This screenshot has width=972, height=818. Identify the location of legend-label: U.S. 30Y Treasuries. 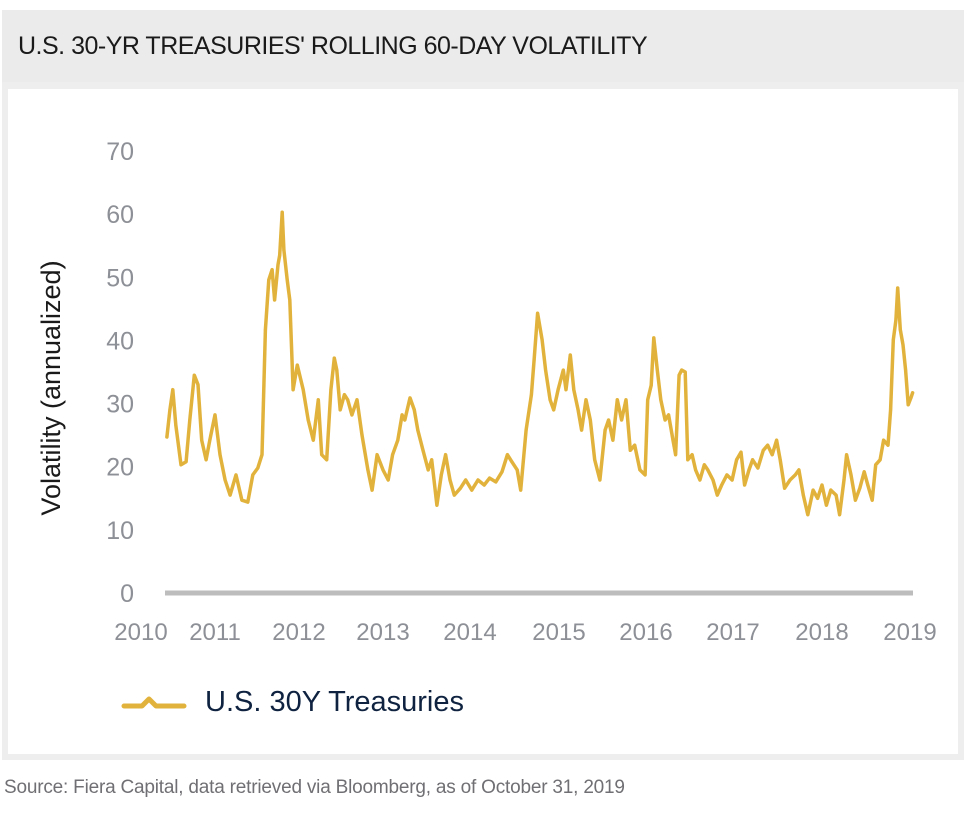
(334, 702).